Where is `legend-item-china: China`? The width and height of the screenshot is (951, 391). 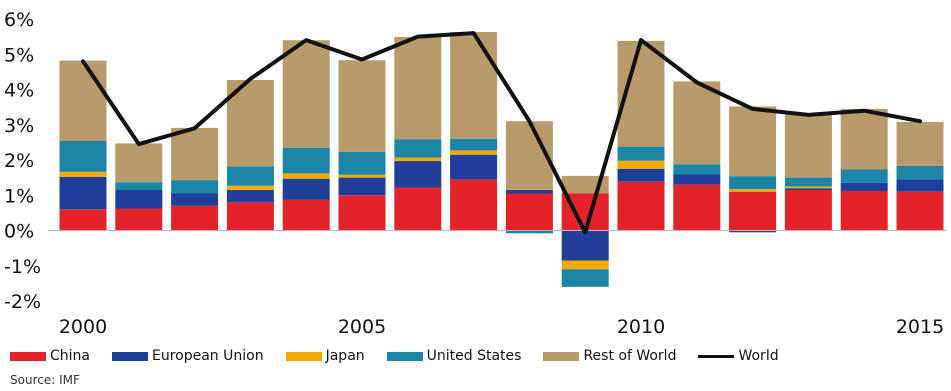 legend-item-china: China is located at coordinates (50, 356).